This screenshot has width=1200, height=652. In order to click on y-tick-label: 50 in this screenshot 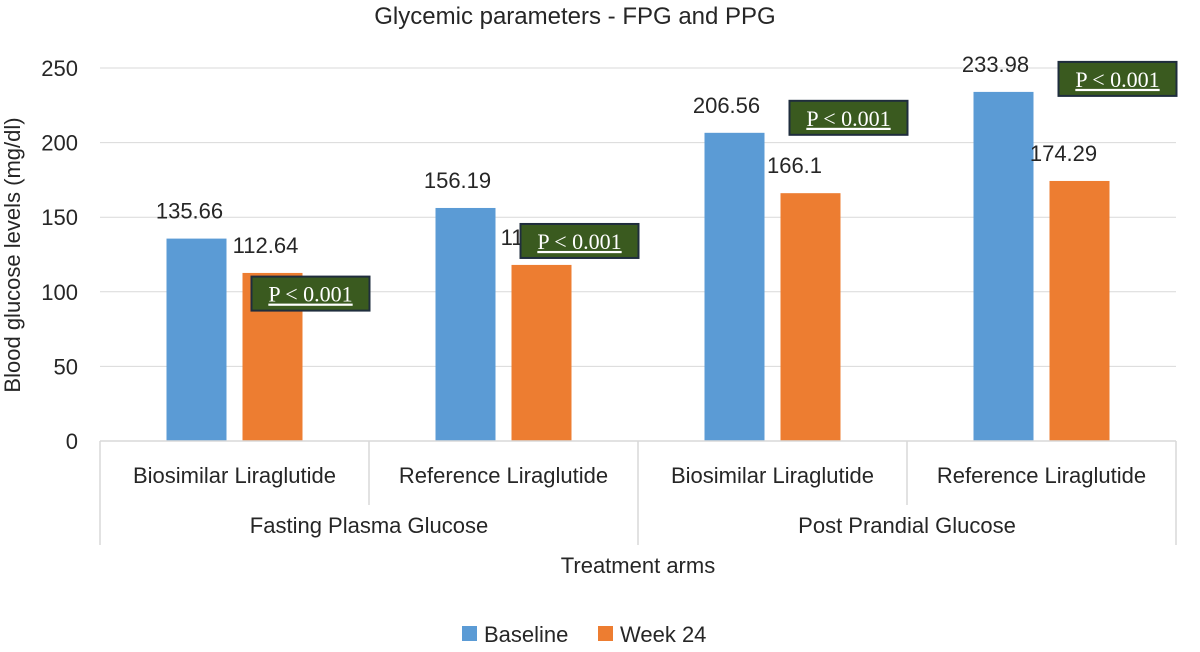, I will do `click(66, 366)`.